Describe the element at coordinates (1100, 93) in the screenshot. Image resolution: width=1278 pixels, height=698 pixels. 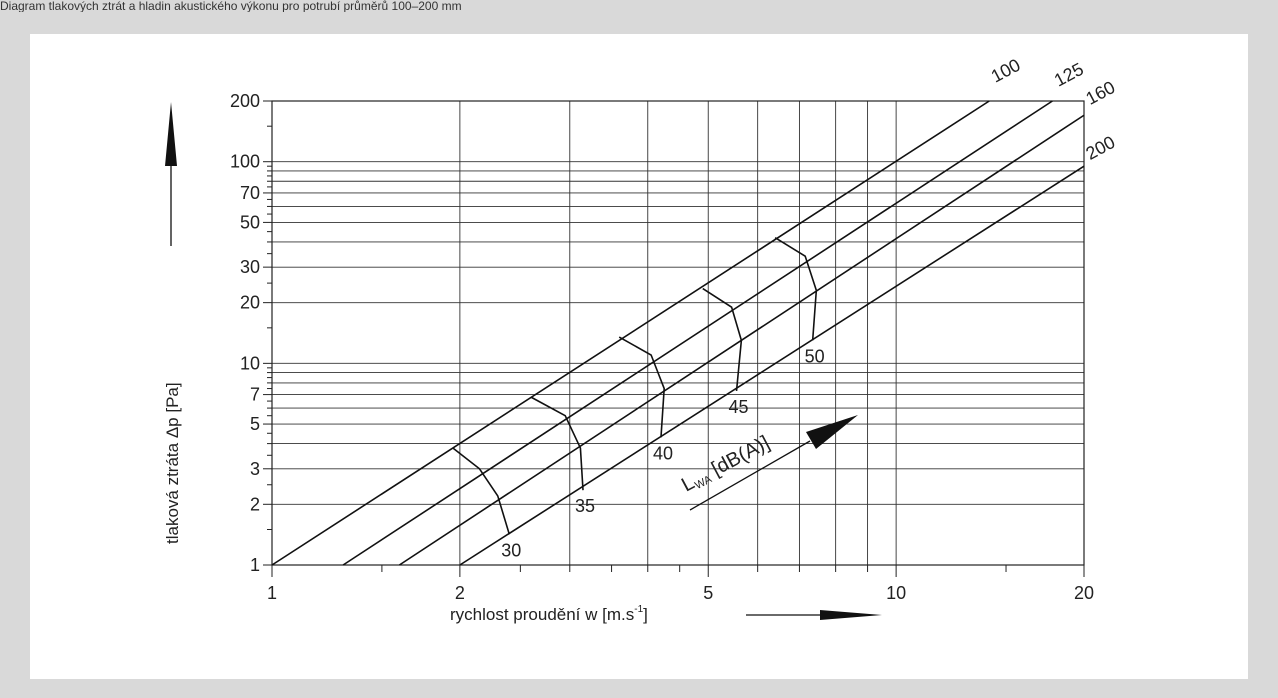
I see `series-label-160: 160` at that location.